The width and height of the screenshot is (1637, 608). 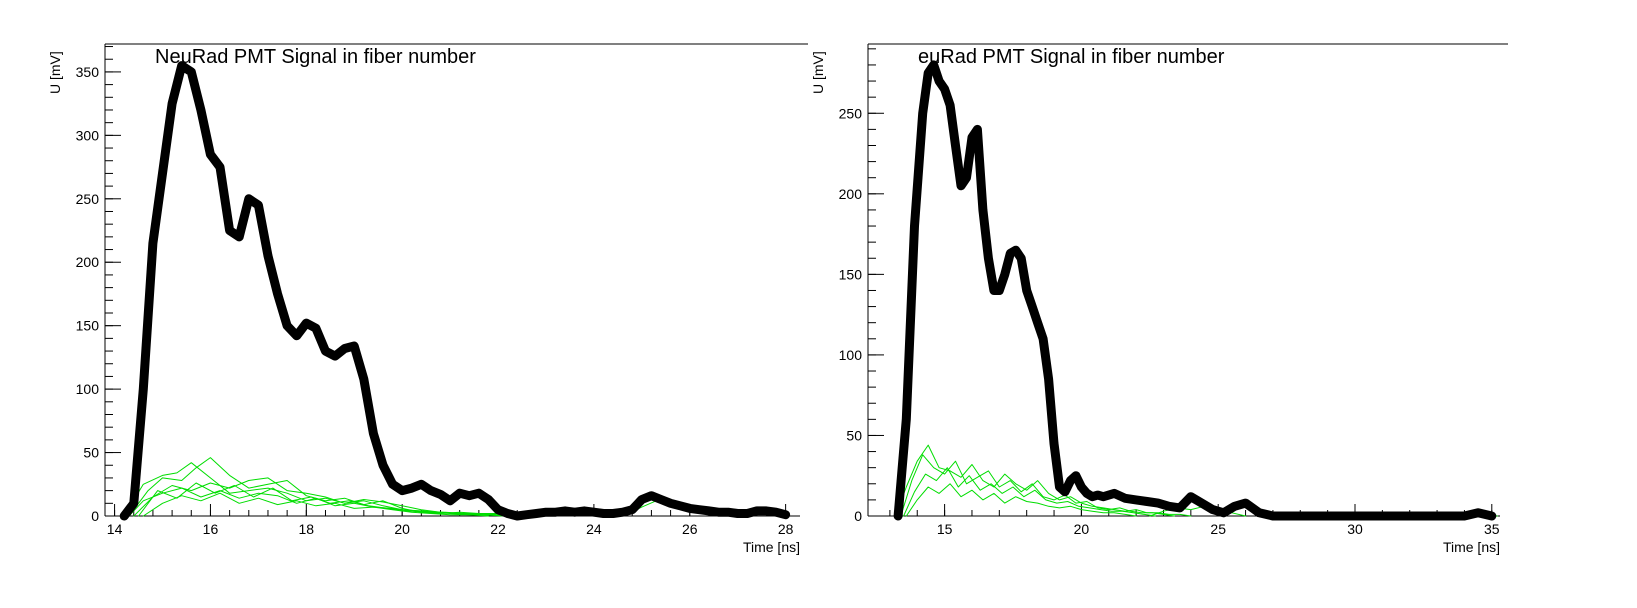 I want to click on x-tick-label: 35, so click(x=1492, y=529).